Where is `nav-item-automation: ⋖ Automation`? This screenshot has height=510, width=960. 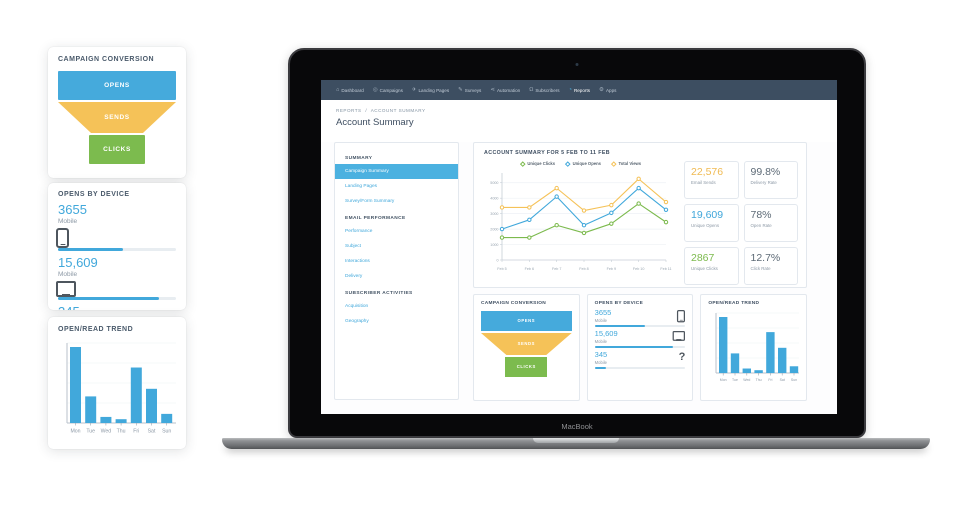 nav-item-automation: ⋖ Automation is located at coordinates (505, 89).